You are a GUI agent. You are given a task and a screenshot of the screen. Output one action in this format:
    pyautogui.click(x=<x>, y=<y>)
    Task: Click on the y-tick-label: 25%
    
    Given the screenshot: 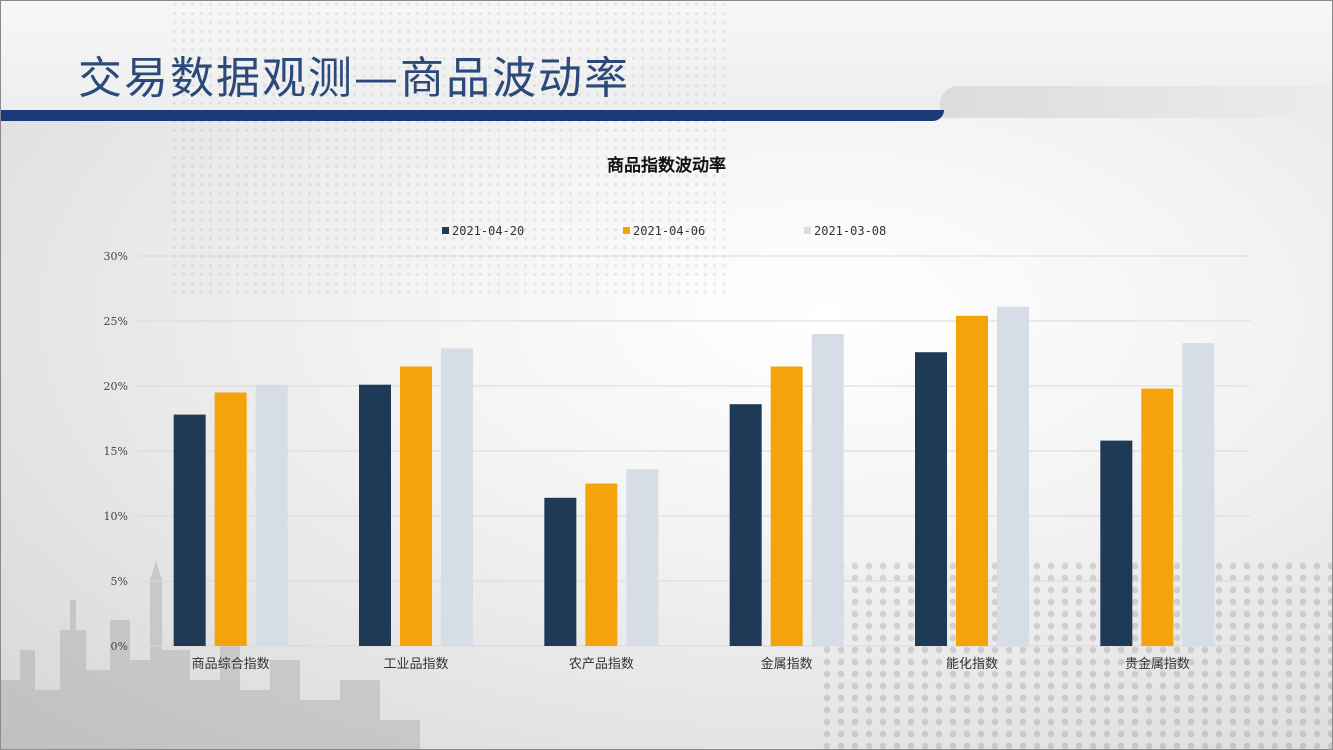 What is the action you would take?
    pyautogui.click(x=116, y=321)
    